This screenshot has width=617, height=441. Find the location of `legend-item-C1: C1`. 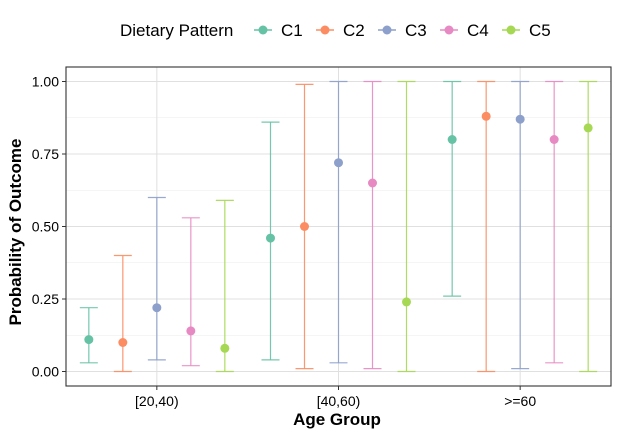

legend-item-C1: C1 is located at coordinates (278, 30).